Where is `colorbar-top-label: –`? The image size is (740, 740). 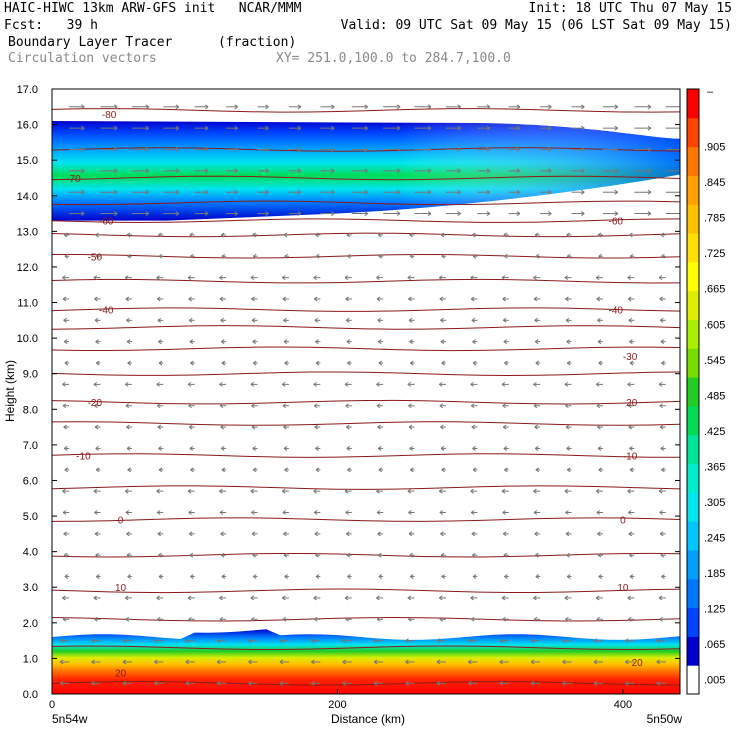
colorbar-top-label: – is located at coordinates (710, 92).